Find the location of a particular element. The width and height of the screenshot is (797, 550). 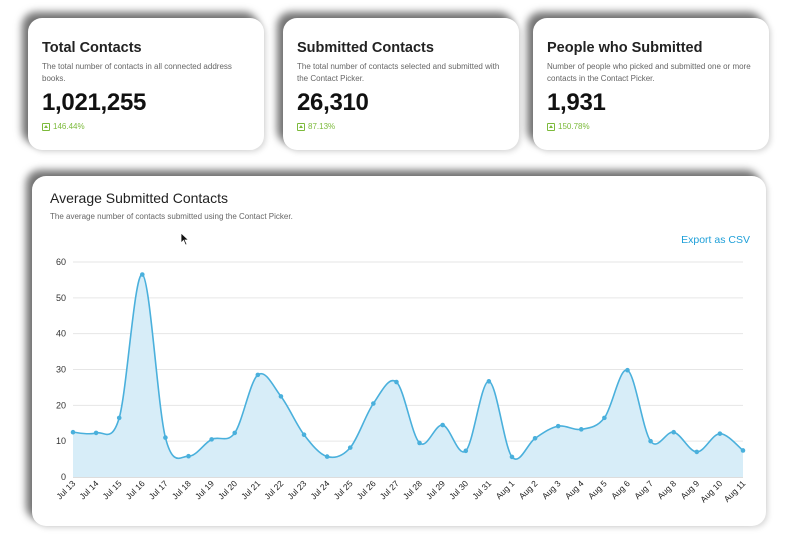

x-tick-label: Jul 24 is located at coordinates (319, 489).